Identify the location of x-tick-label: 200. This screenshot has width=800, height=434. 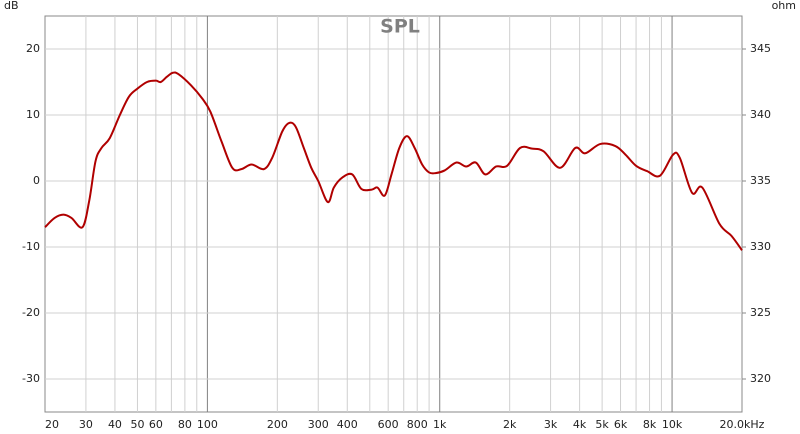
(277, 424).